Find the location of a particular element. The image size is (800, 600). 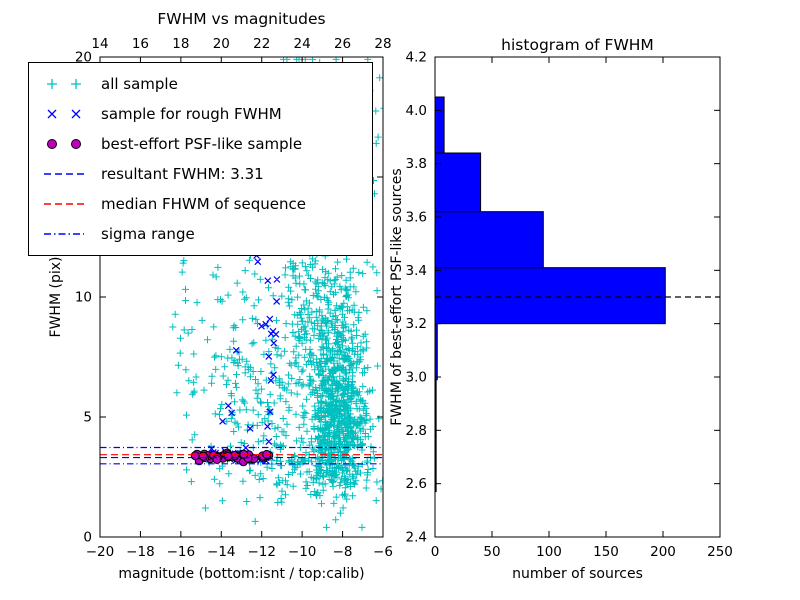

legend-label: best-effort PSF-like sample is located at coordinates (202, 144).